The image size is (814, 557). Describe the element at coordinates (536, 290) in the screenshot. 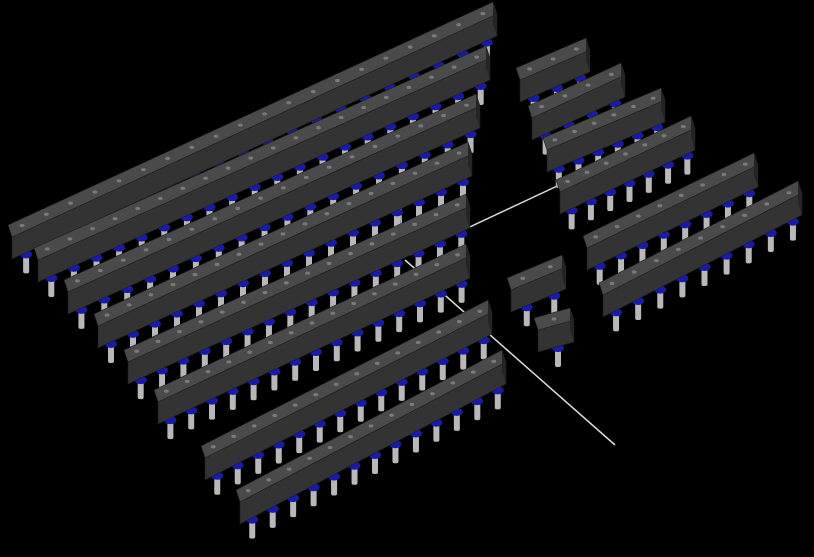

I see `pin-header-center` at that location.